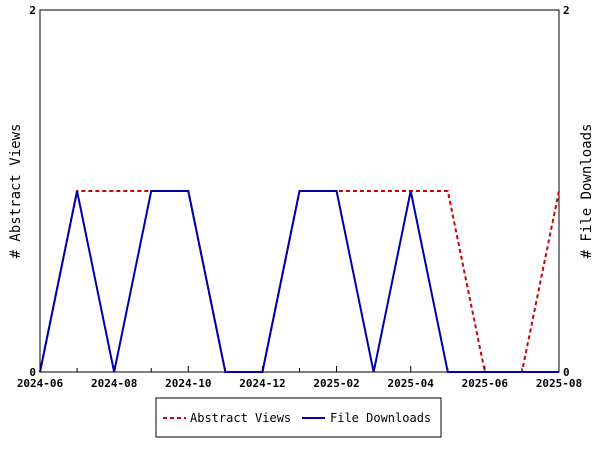 The width and height of the screenshot is (600, 450). I want to click on x-tick-label-2024-10: 2024-10, so click(188, 383).